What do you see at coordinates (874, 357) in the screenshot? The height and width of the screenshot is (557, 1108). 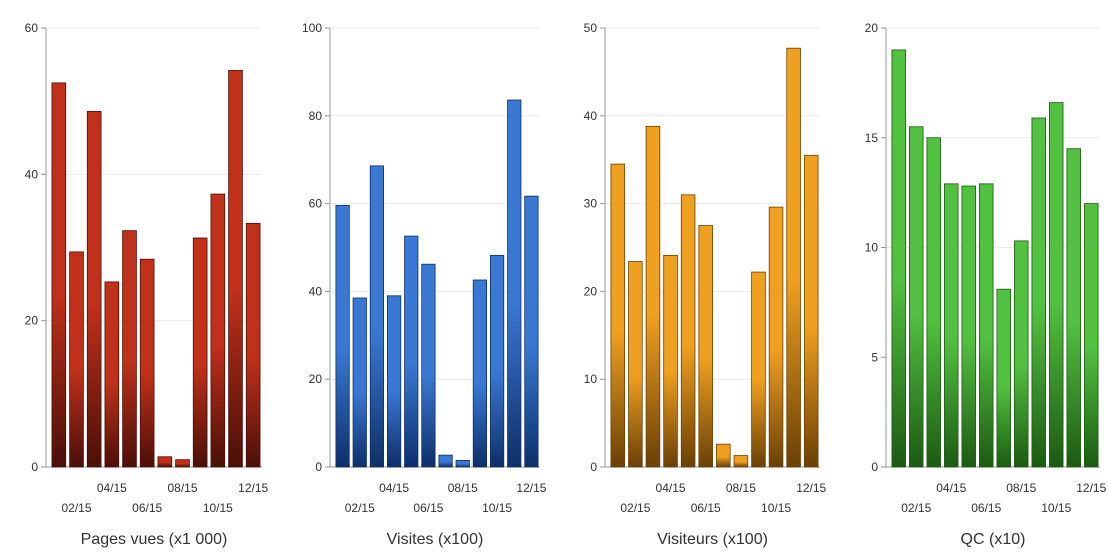 I see `y-tick-label: 5` at bounding box center [874, 357].